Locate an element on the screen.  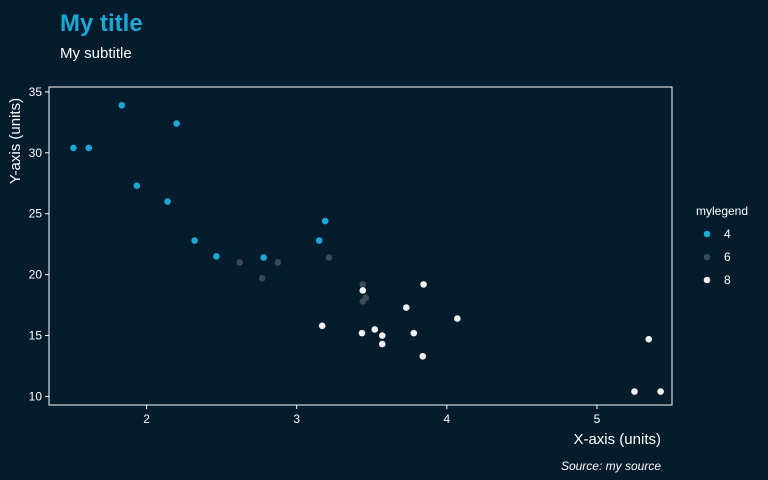
legend: mylegend 4 6 8 is located at coordinates (722, 245).